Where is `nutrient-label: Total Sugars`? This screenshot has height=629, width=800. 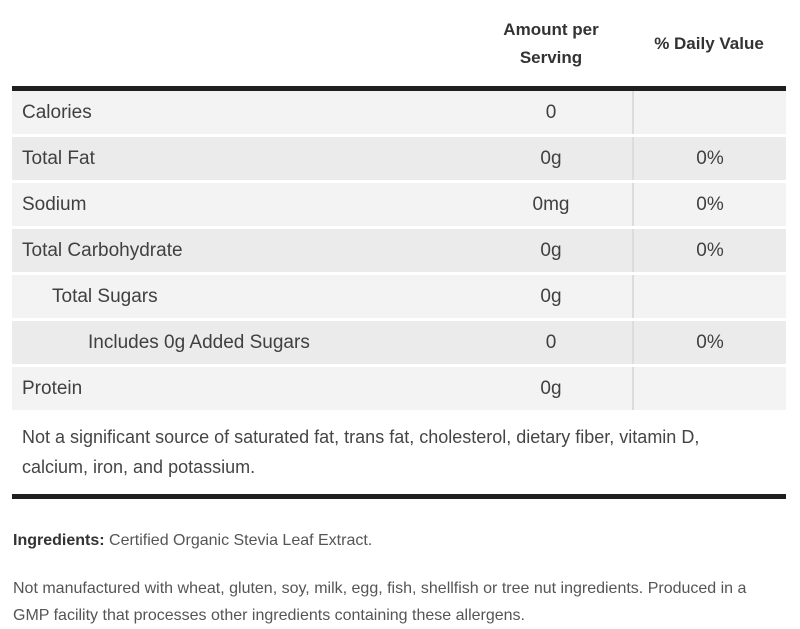
nutrient-label: Total Sugars is located at coordinates (105, 296).